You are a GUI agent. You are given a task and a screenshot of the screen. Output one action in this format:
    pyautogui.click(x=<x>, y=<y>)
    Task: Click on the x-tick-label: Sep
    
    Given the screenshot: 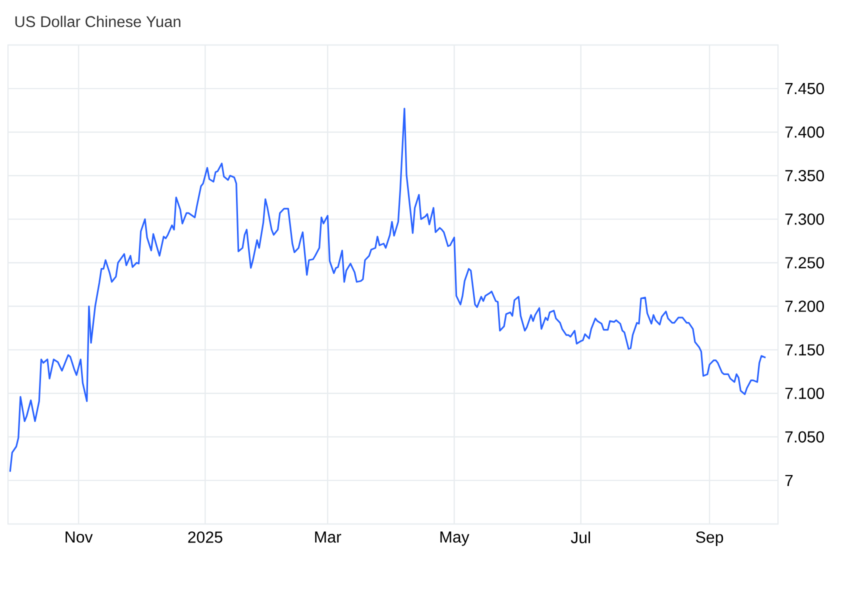 What is the action you would take?
    pyautogui.click(x=710, y=539)
    